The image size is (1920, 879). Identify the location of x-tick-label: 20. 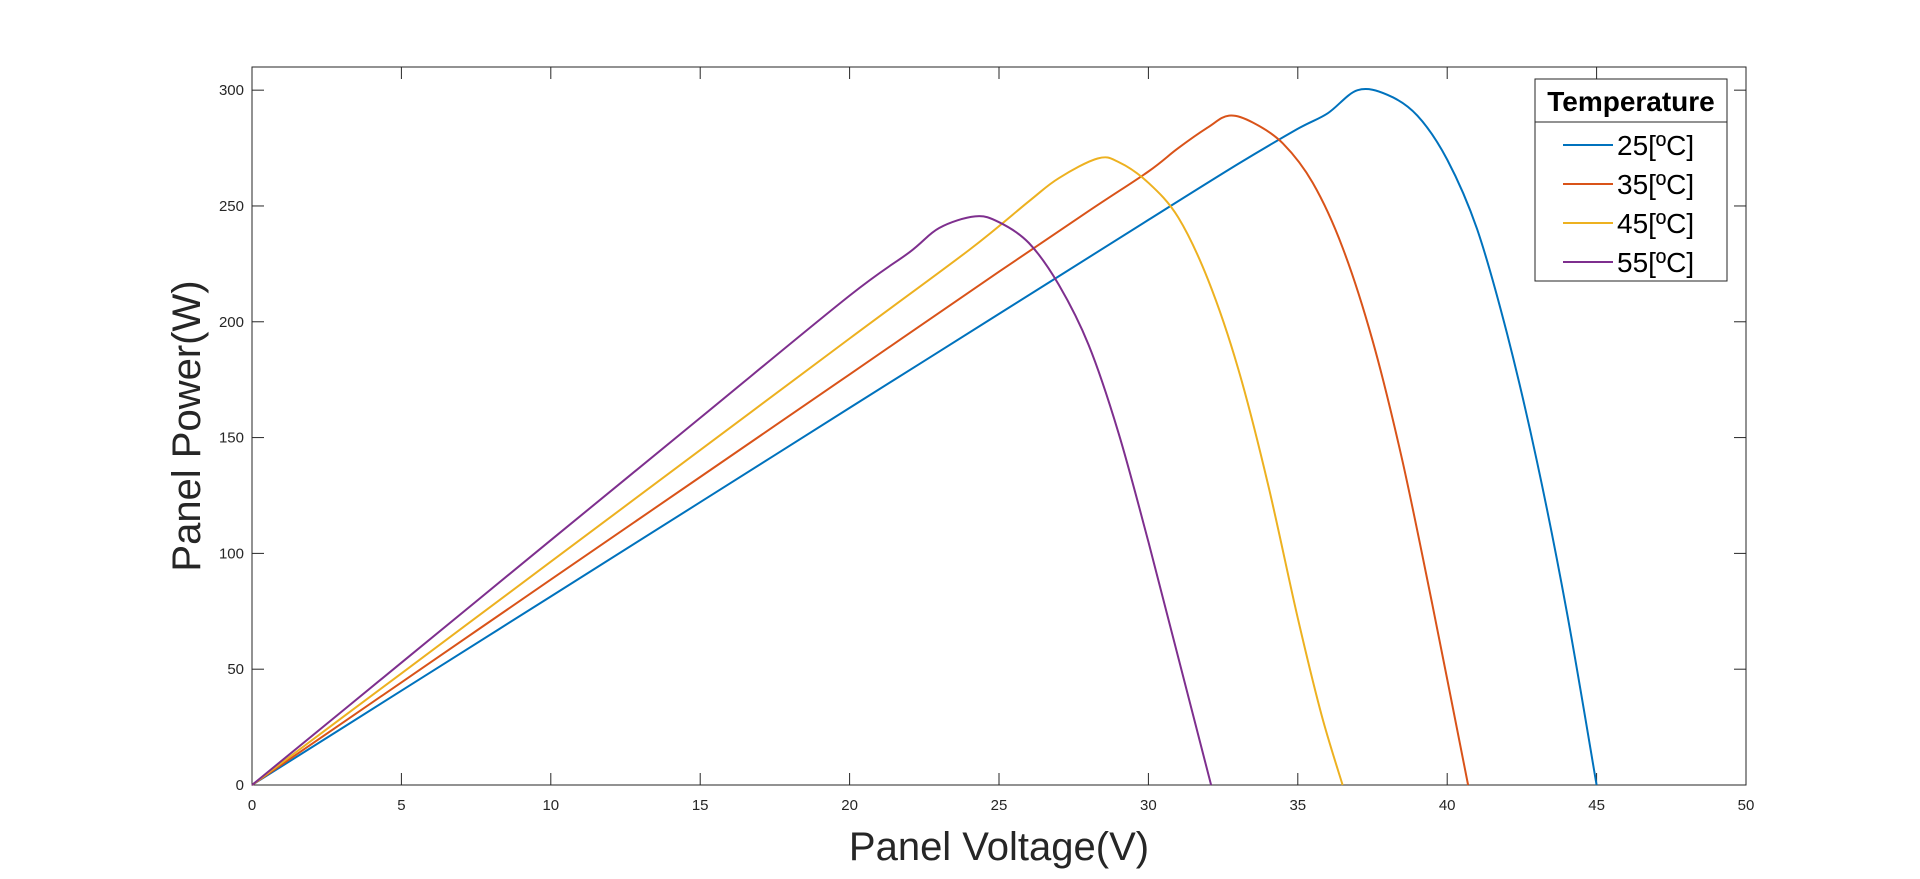
(849, 805).